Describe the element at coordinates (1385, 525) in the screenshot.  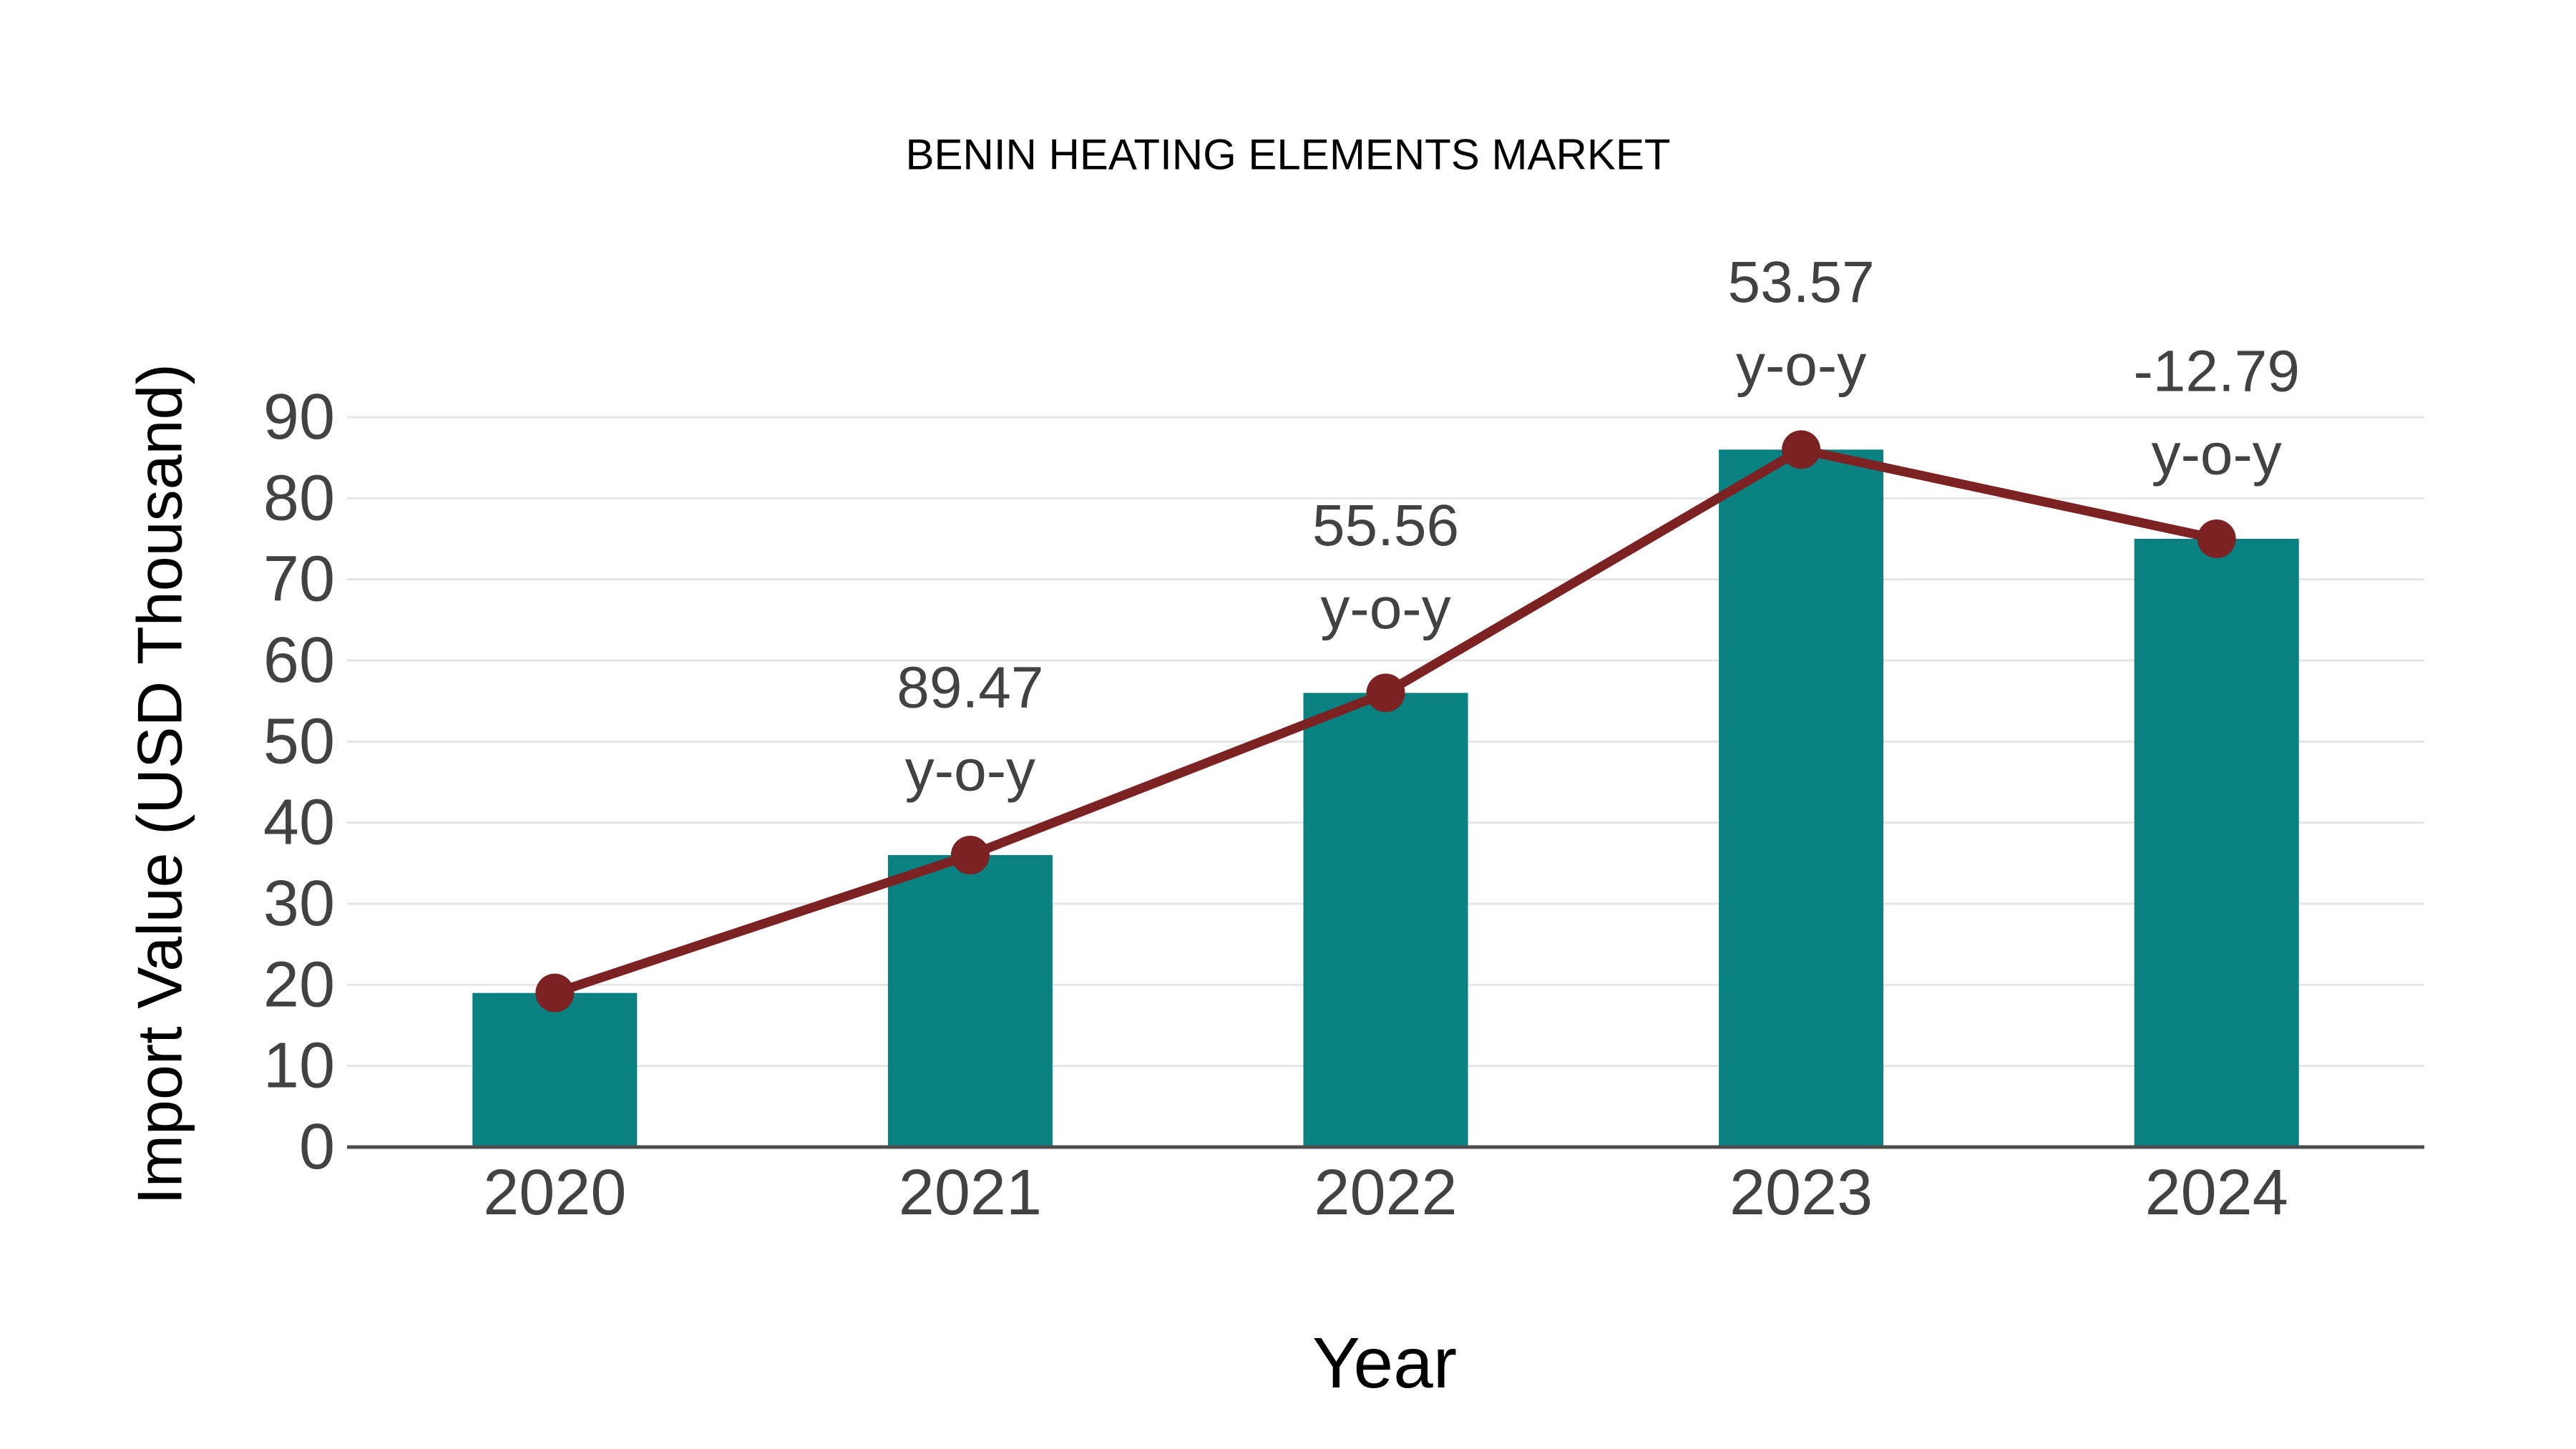
I see `annotation-value: 55.56` at that location.